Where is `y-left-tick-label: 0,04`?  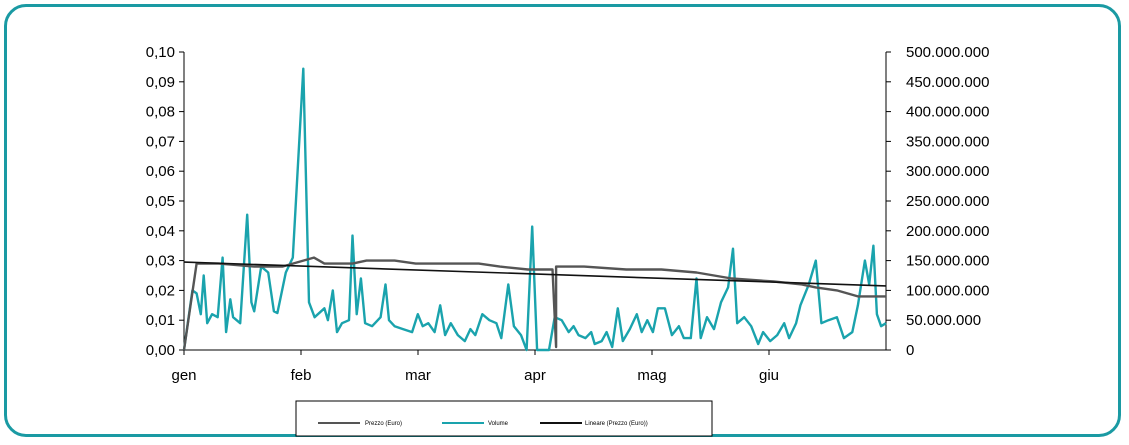 y-left-tick-label: 0,04 is located at coordinates (160, 231).